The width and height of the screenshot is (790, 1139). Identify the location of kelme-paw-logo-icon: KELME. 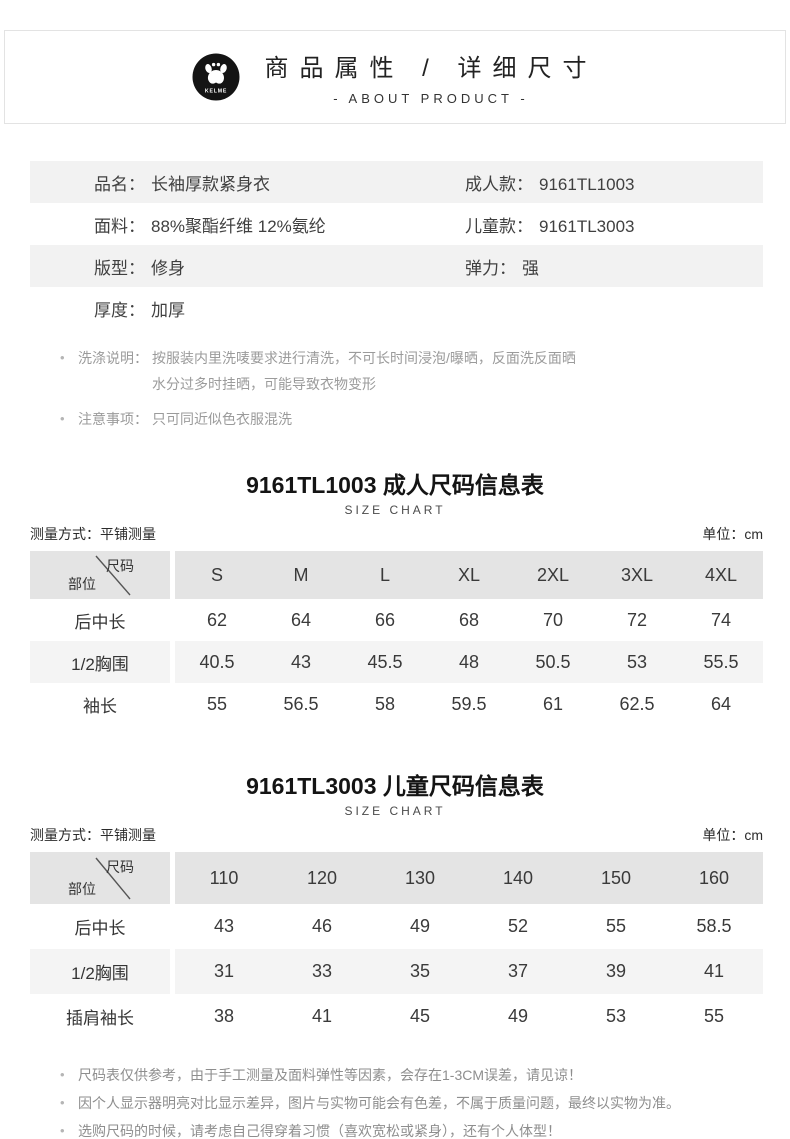
(216, 77).